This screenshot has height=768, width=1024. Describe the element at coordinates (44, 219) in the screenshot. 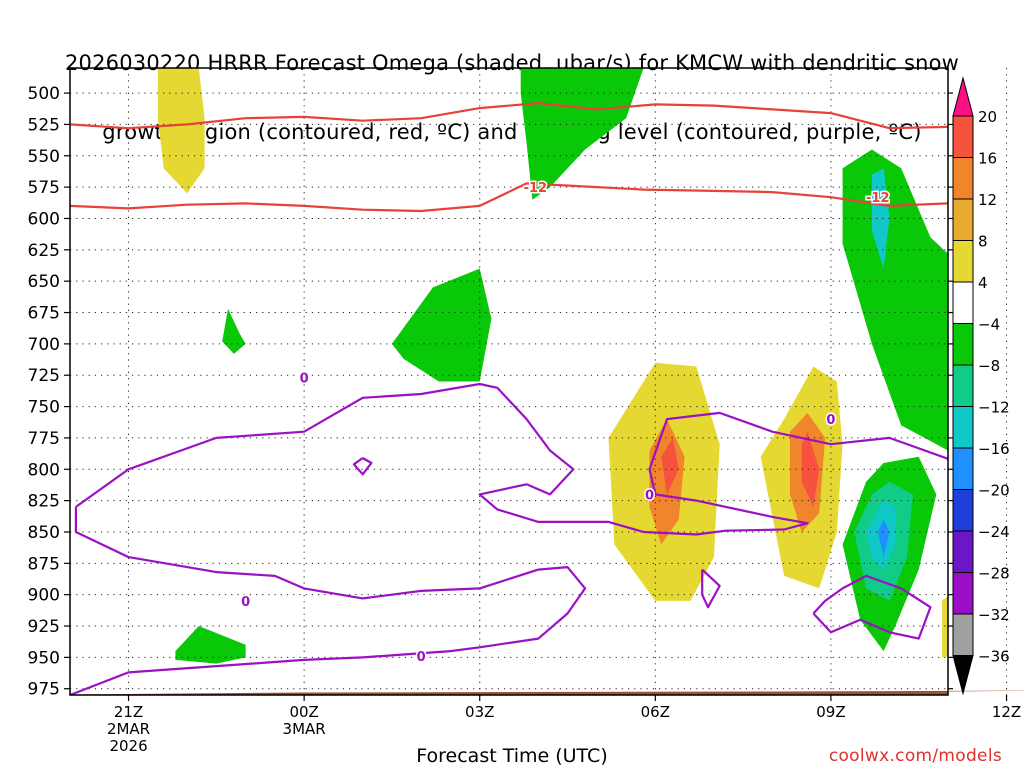

I see `y-tick-label: 600` at that location.